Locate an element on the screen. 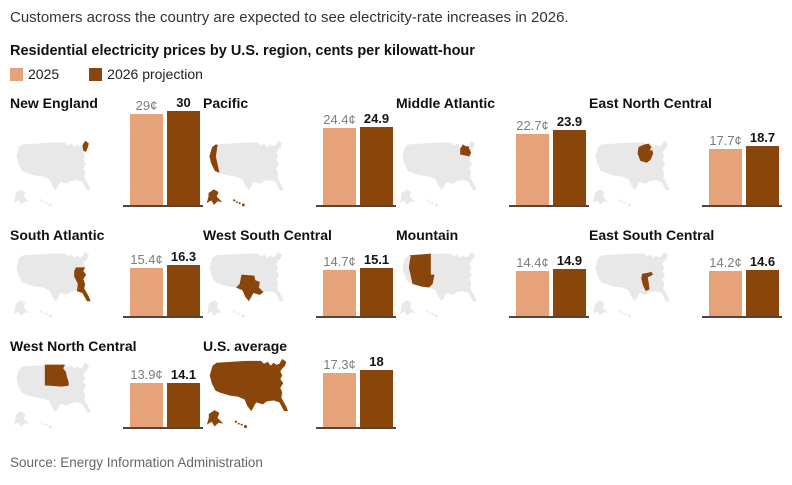  panel-pacific: Pacific 24.4¢ 24.9 is located at coordinates (299, 161).